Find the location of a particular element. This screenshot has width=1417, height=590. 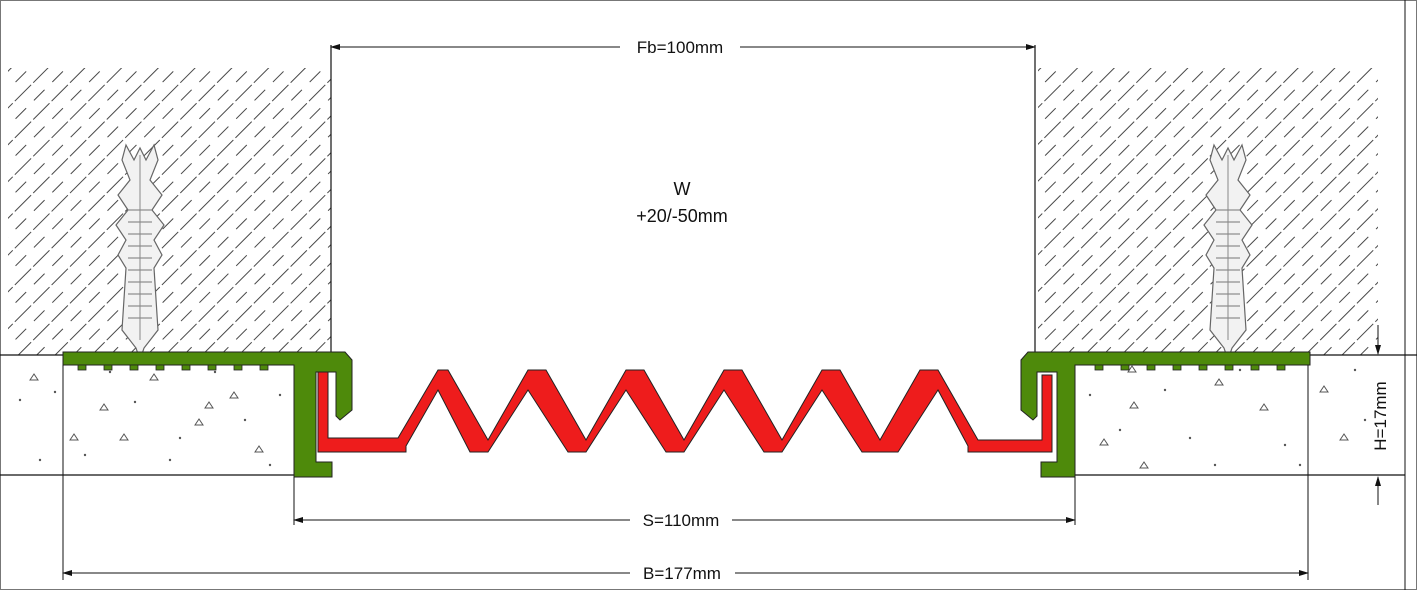

fb-label: Fb=100mm is located at coordinates (680, 47).